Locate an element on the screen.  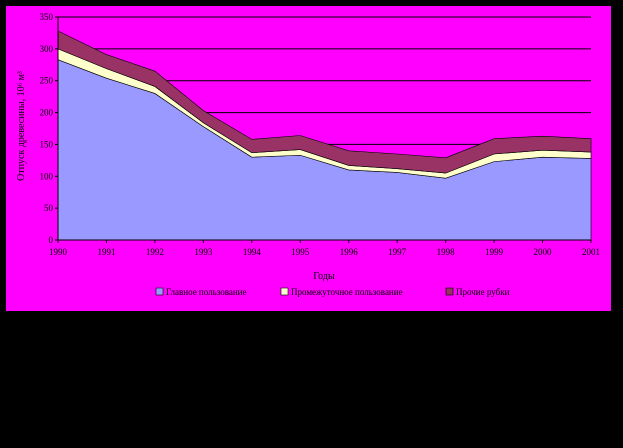
y-tick-label: 100 is located at coordinates (47, 176).